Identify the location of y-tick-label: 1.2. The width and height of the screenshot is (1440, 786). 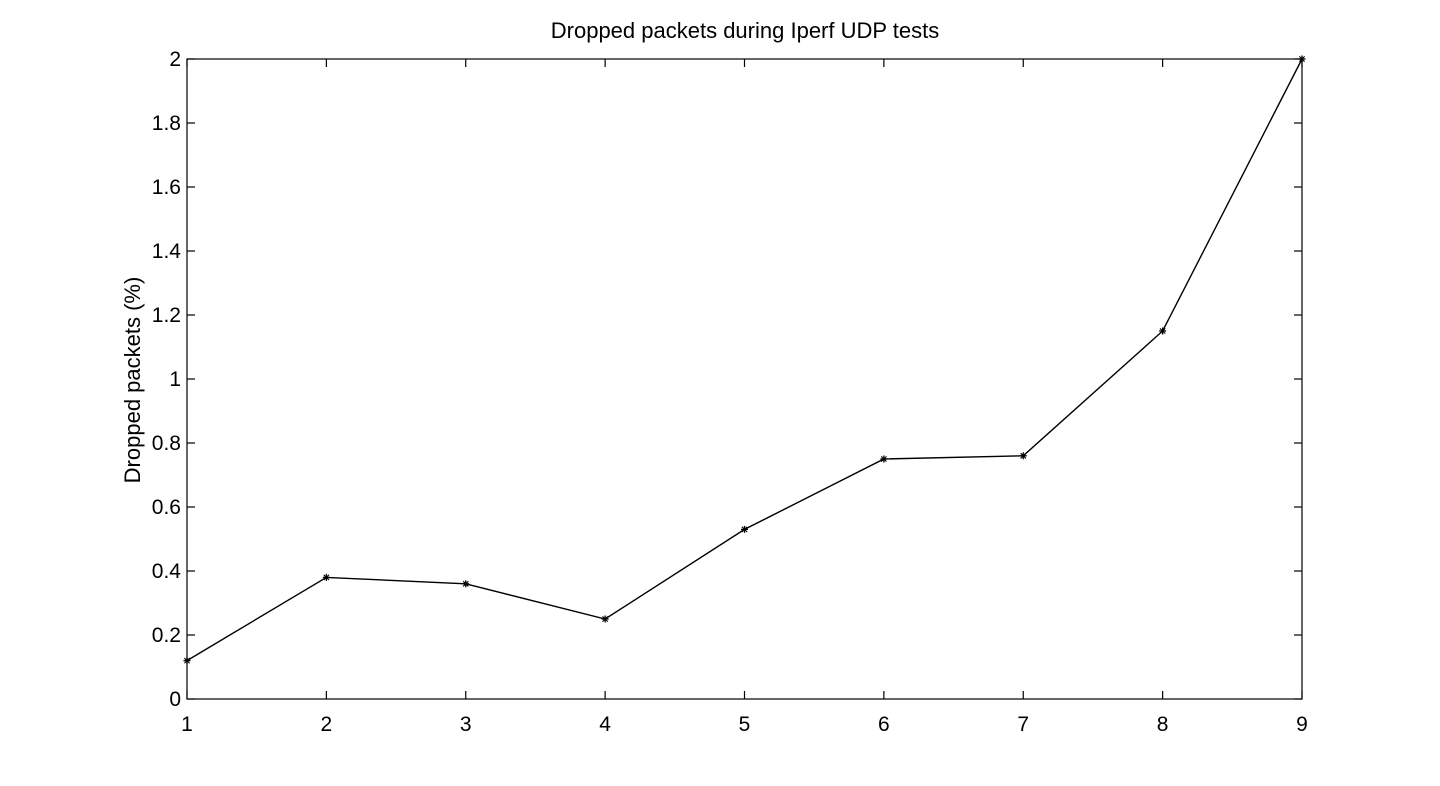
(166, 315).